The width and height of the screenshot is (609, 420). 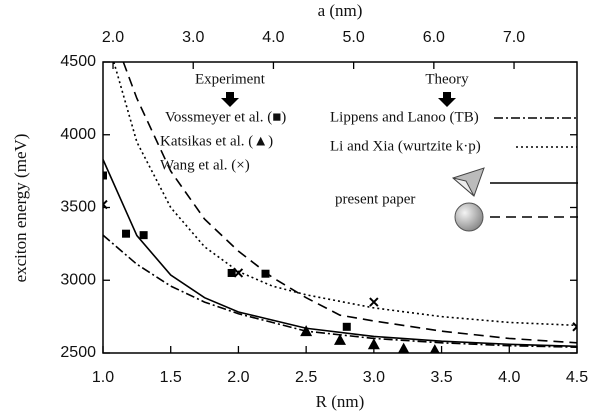 What do you see at coordinates (230, 79) in the screenshot?
I see `experiment-heading: Experiment` at bounding box center [230, 79].